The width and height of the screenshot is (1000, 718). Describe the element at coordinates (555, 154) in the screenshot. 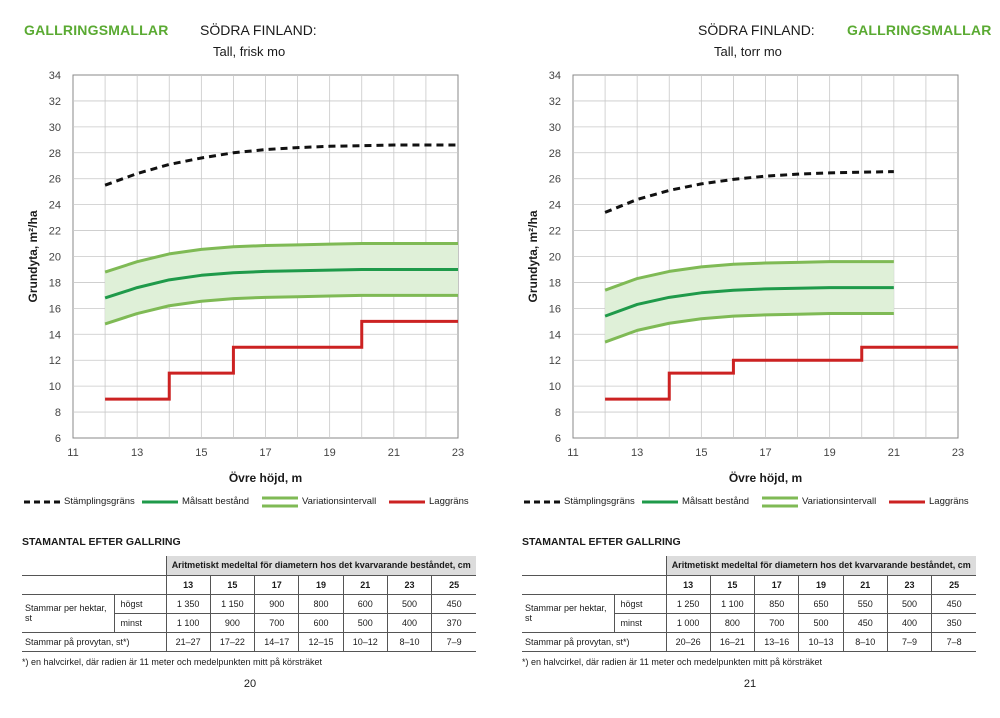

I see `y-tick-label: 28` at that location.